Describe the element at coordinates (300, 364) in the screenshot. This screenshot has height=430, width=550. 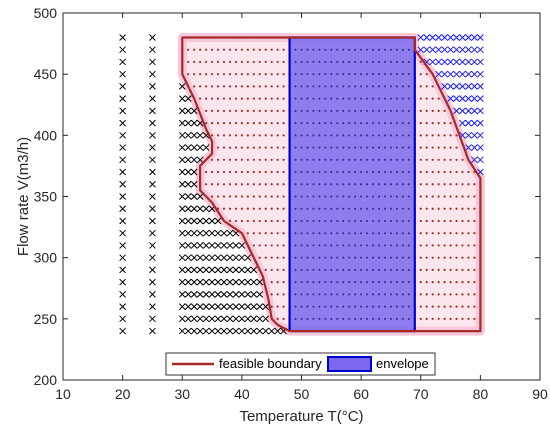
I see `legend: feasible boundary envelope` at that location.